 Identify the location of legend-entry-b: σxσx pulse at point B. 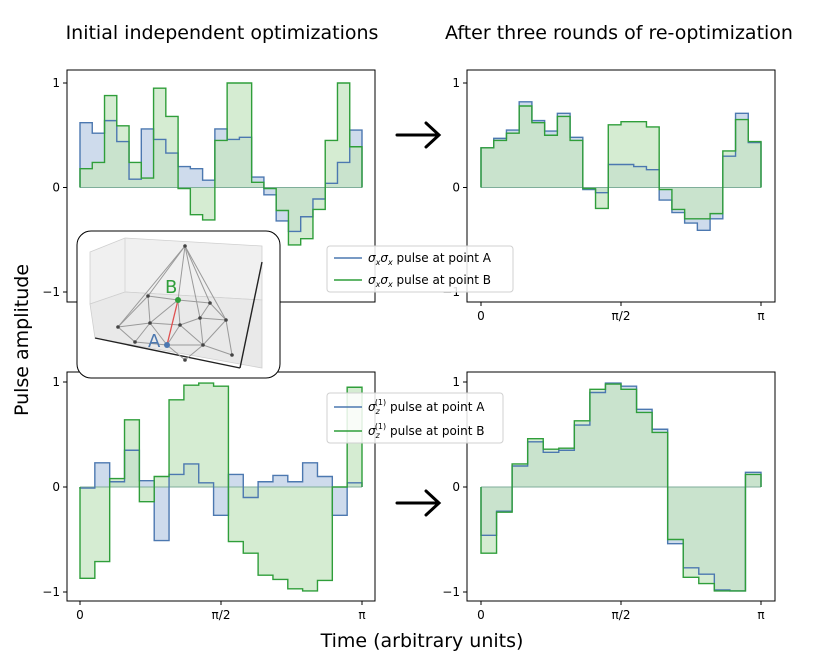
(429, 281).